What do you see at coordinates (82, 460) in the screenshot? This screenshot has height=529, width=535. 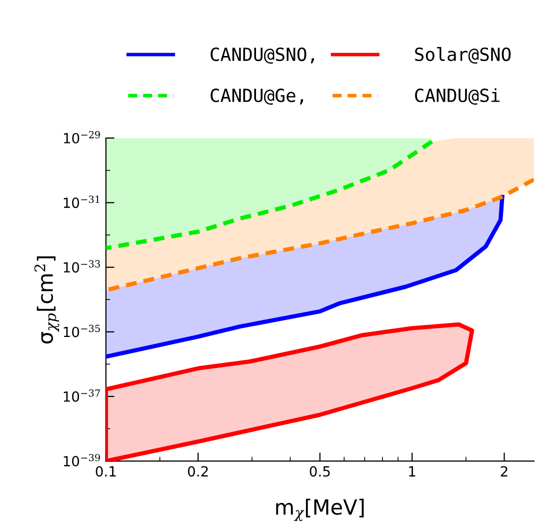 I see `y-tick-label: 10$^{−39}$` at bounding box center [82, 460].